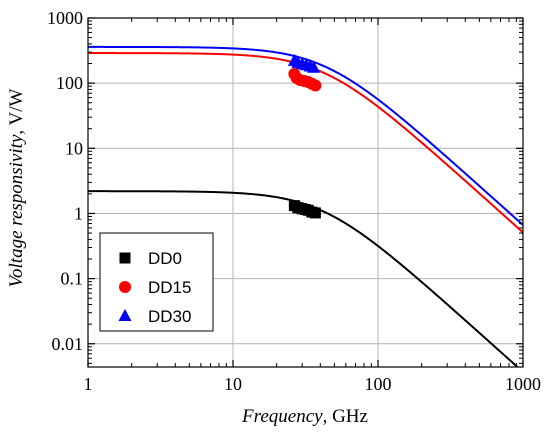 This screenshot has height=435, width=550. What do you see at coordinates (315, 85) in the screenshot?
I see `data-point-dd15` at bounding box center [315, 85].